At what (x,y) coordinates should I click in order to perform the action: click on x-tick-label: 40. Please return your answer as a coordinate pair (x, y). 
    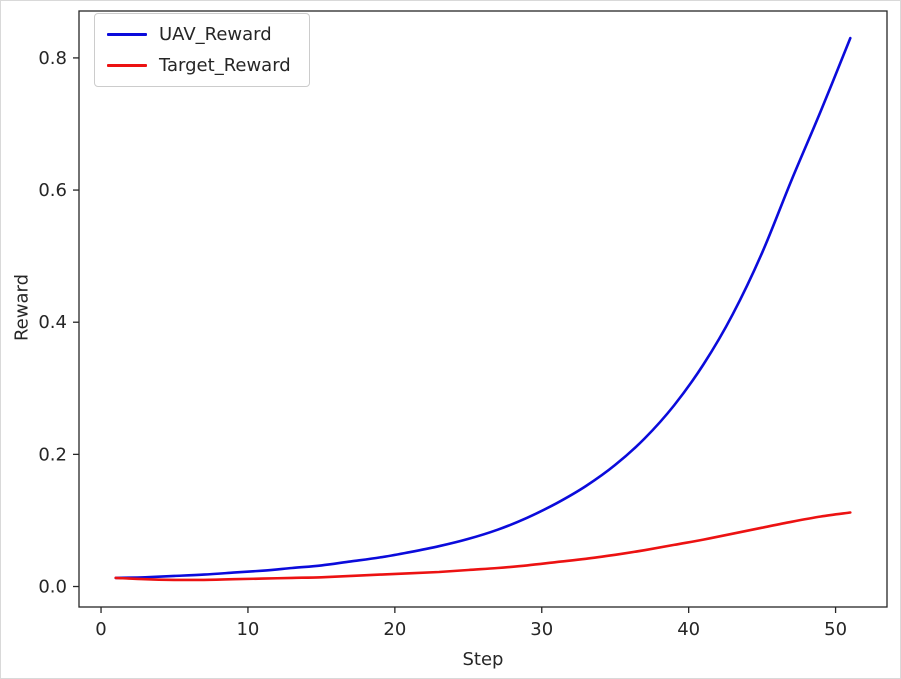
    Looking at the image, I should click on (688, 629).